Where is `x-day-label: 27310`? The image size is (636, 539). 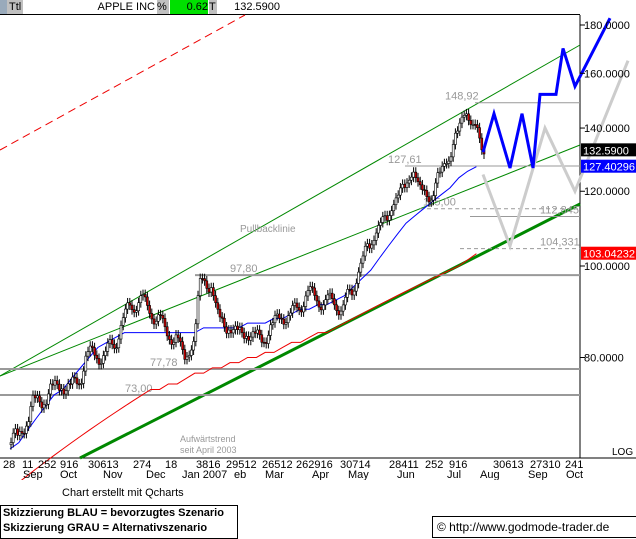 x-day-label: 27310 is located at coordinates (545, 465).